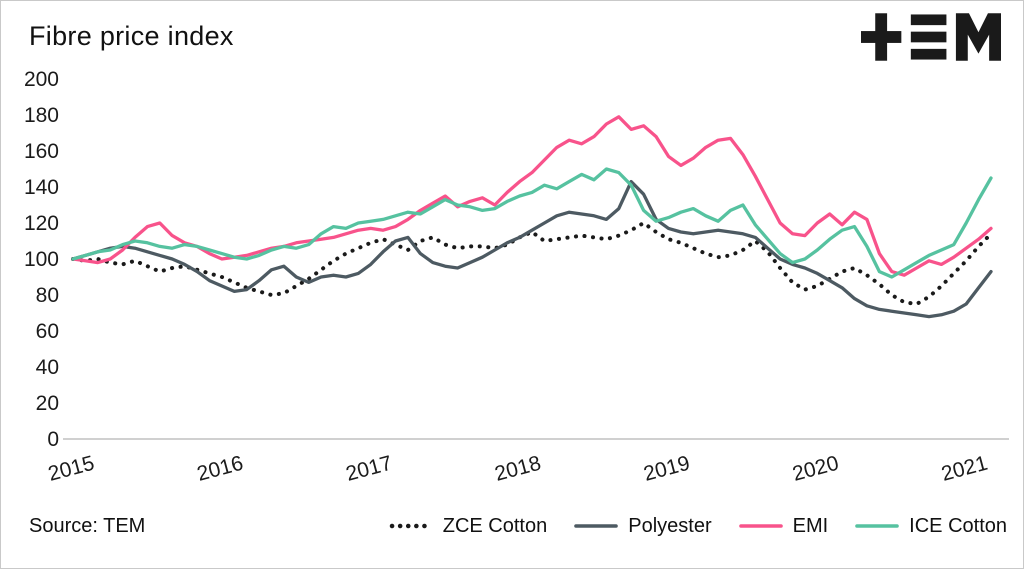 Image resolution: width=1024 pixels, height=569 pixels. Describe the element at coordinates (41, 115) in the screenshot. I see `svg-text: 180` at that location.